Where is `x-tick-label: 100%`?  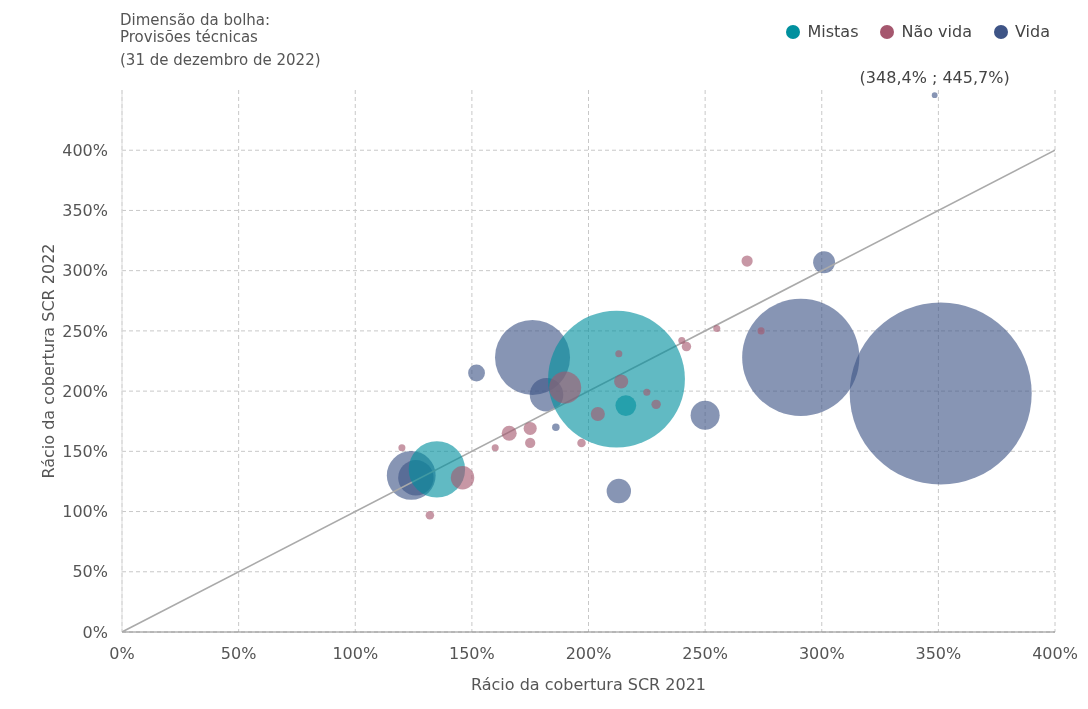 x-tick-label: 100% is located at coordinates (355, 654).